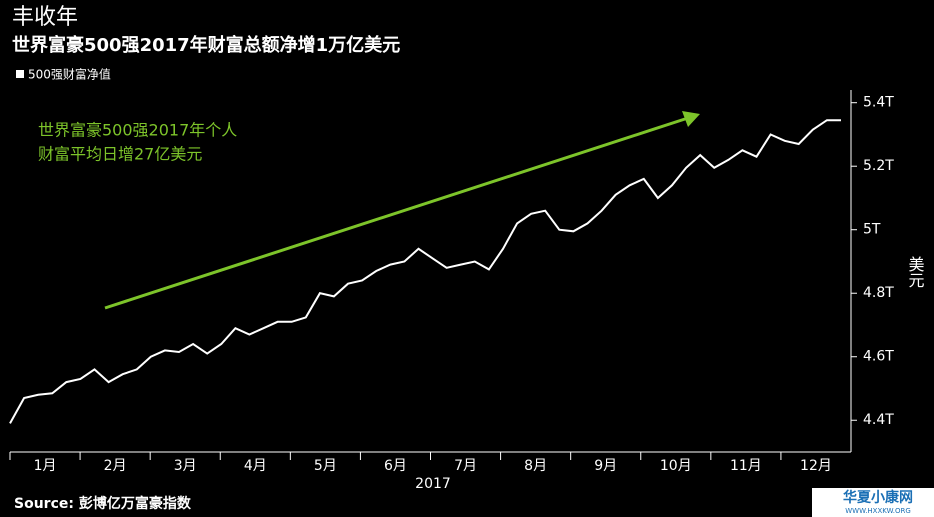  Describe the element at coordinates (816, 466) in the screenshot. I see `x-tick-label: 12月` at that location.